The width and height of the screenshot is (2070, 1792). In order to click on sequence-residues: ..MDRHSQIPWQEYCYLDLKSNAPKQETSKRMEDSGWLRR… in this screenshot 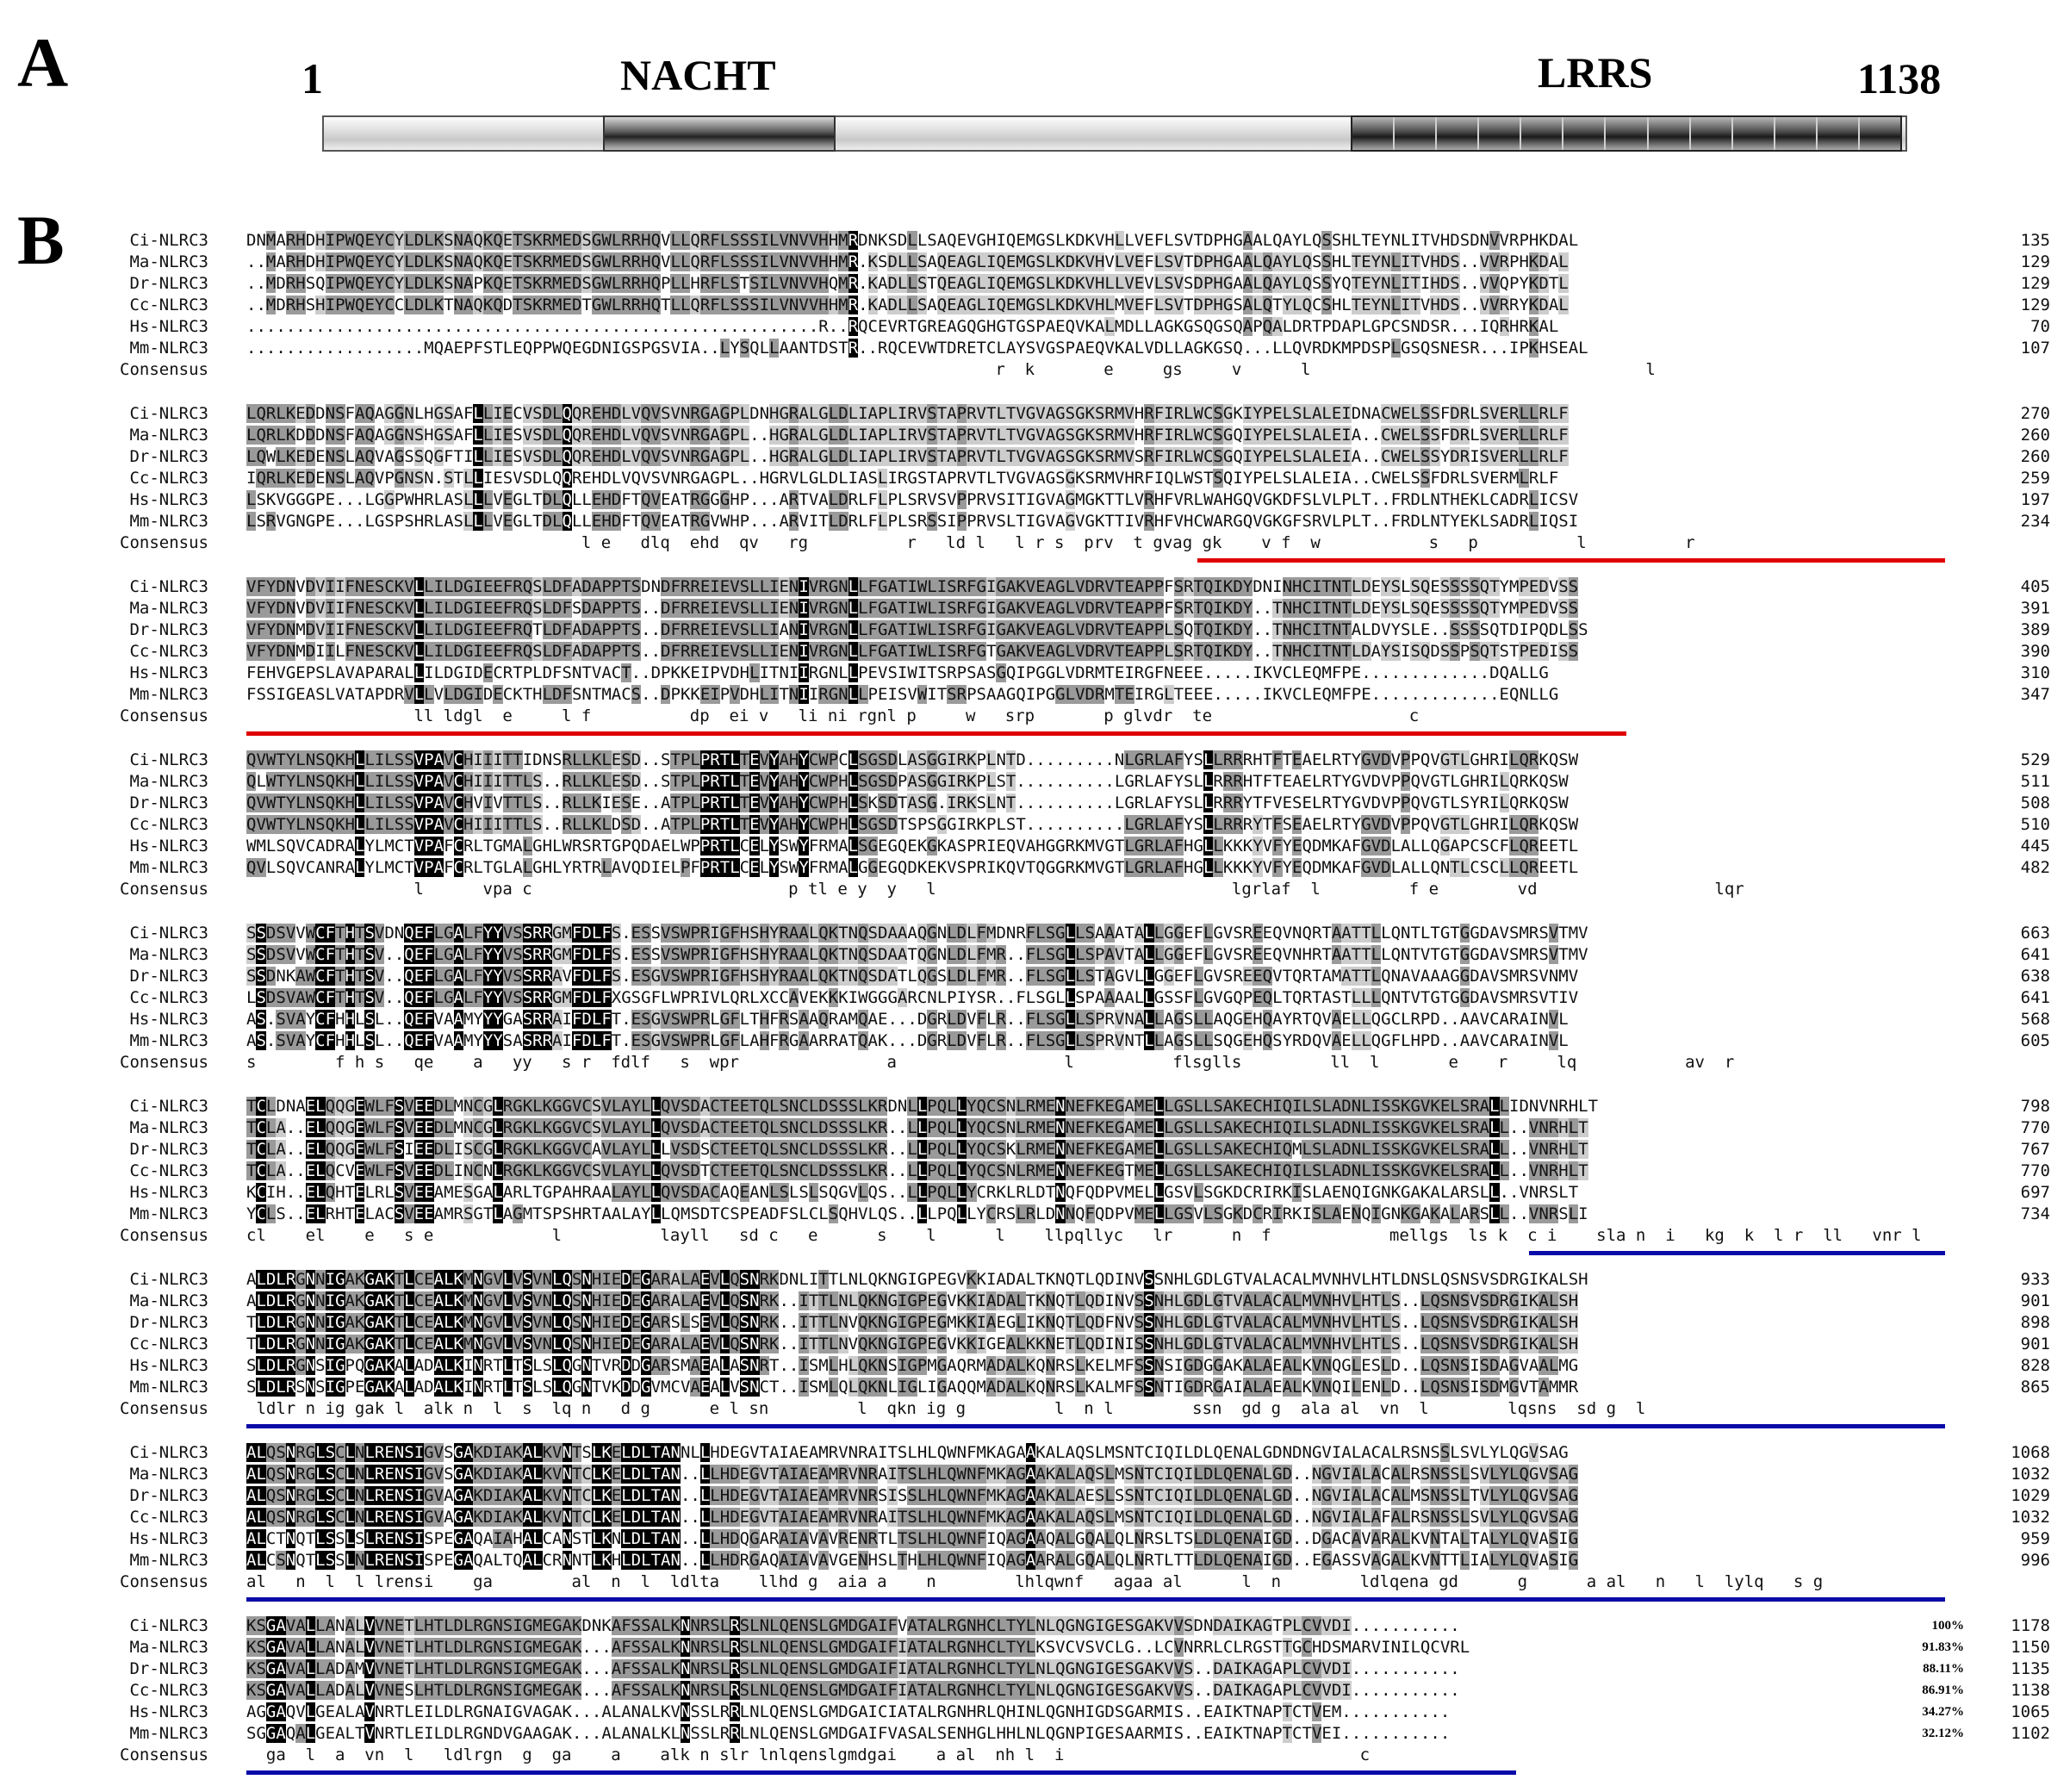, I will do `click(907, 283)`.